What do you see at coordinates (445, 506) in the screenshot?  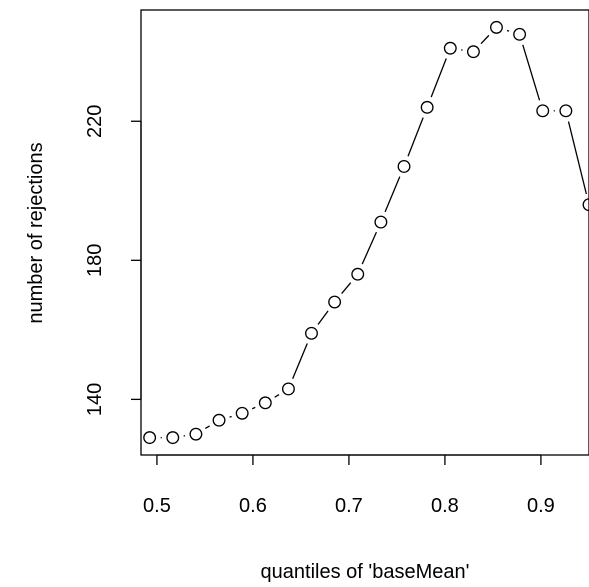 I see `x-tick-label: 0.8` at bounding box center [445, 506].